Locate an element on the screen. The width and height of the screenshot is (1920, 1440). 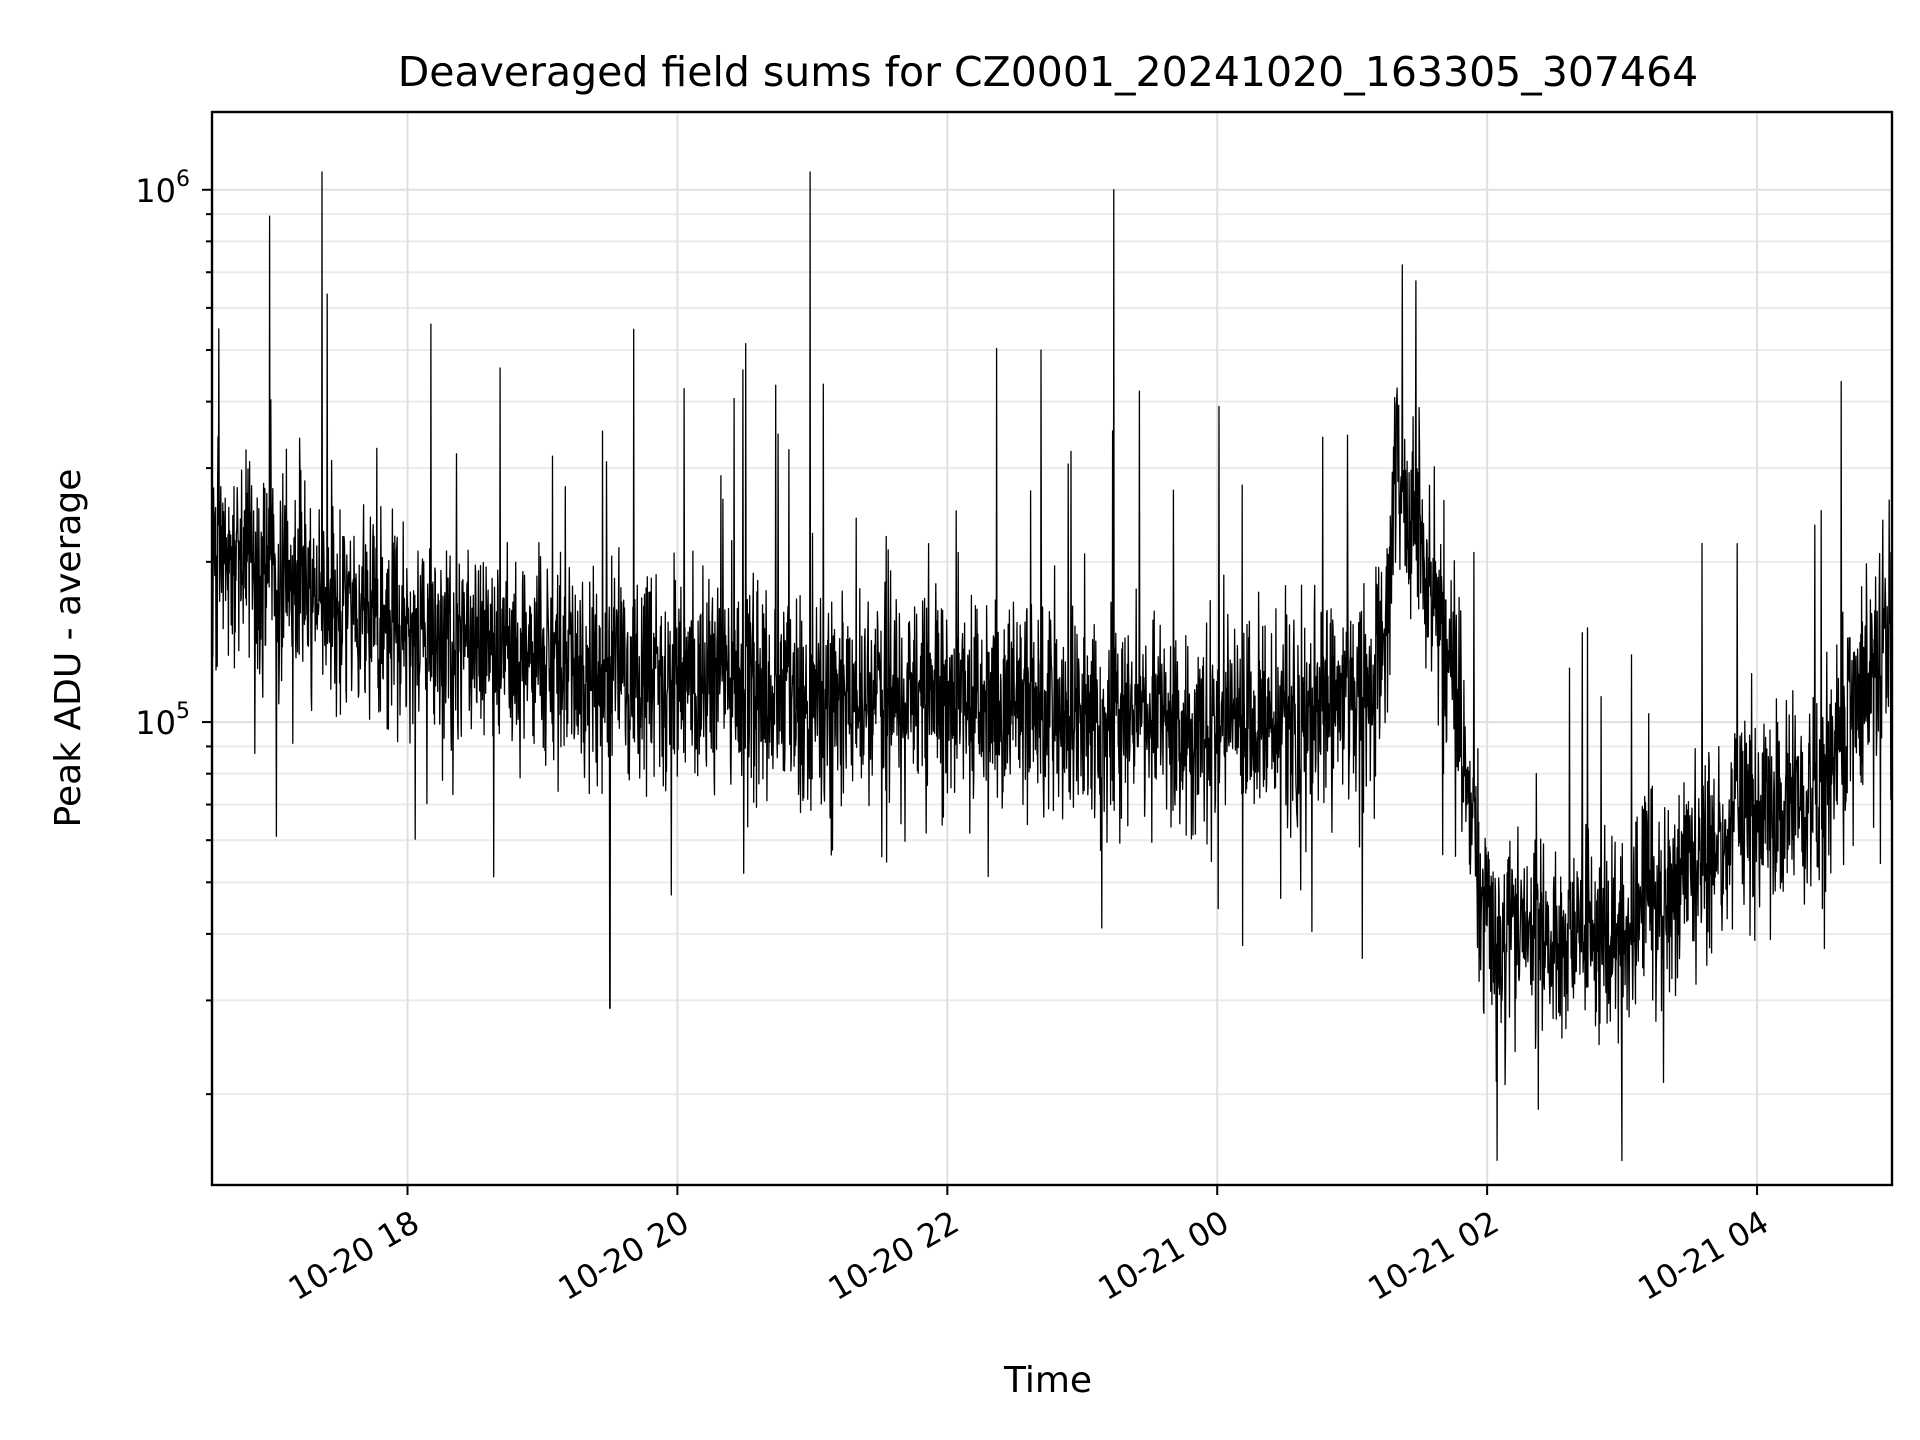
y-tick-label: 10⁶ is located at coordinates (162, 188).